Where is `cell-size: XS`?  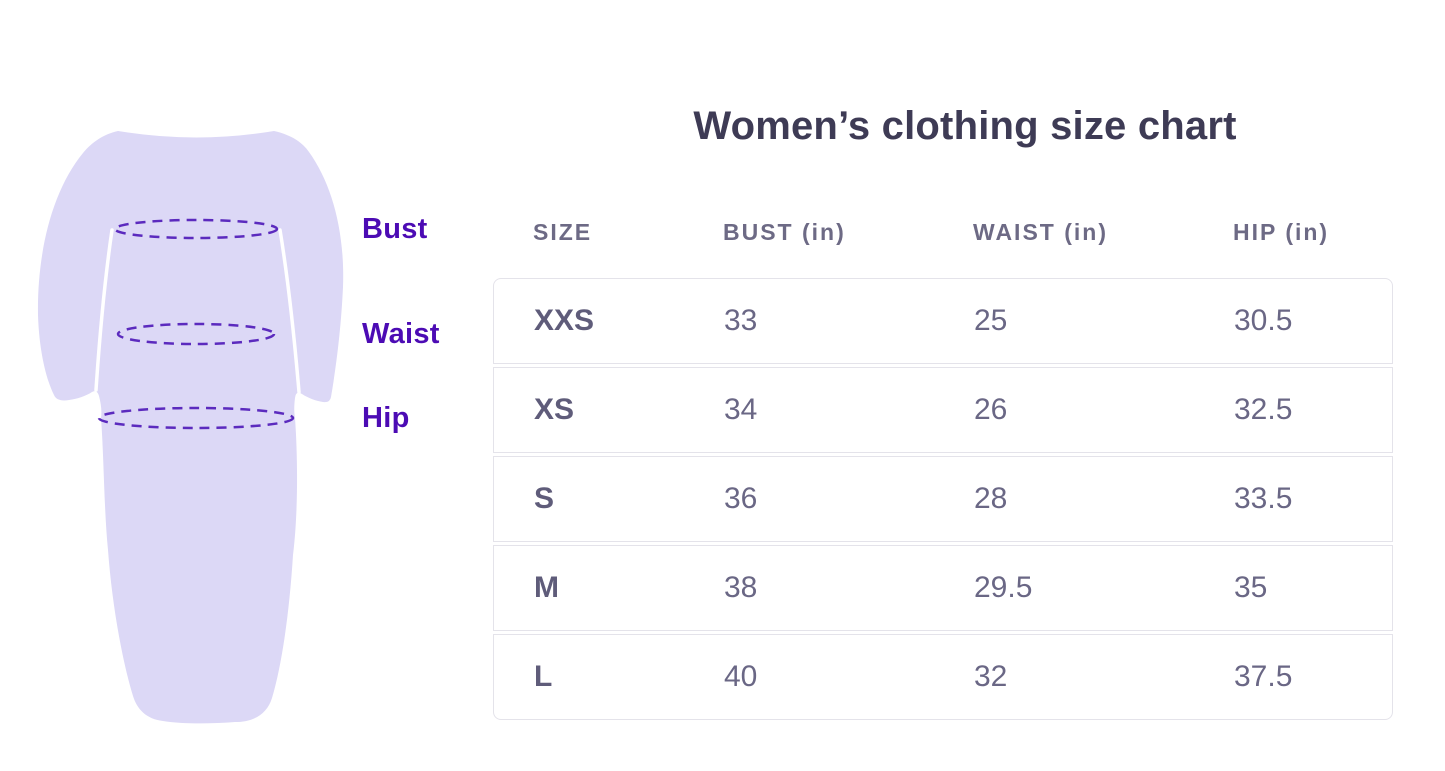 cell-size: XS is located at coordinates (554, 409).